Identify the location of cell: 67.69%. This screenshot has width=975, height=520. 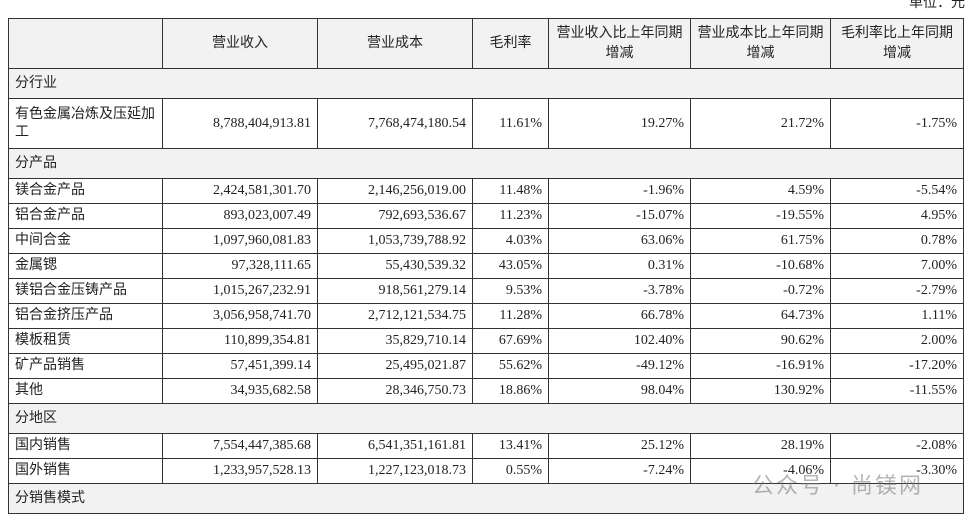
(510, 341).